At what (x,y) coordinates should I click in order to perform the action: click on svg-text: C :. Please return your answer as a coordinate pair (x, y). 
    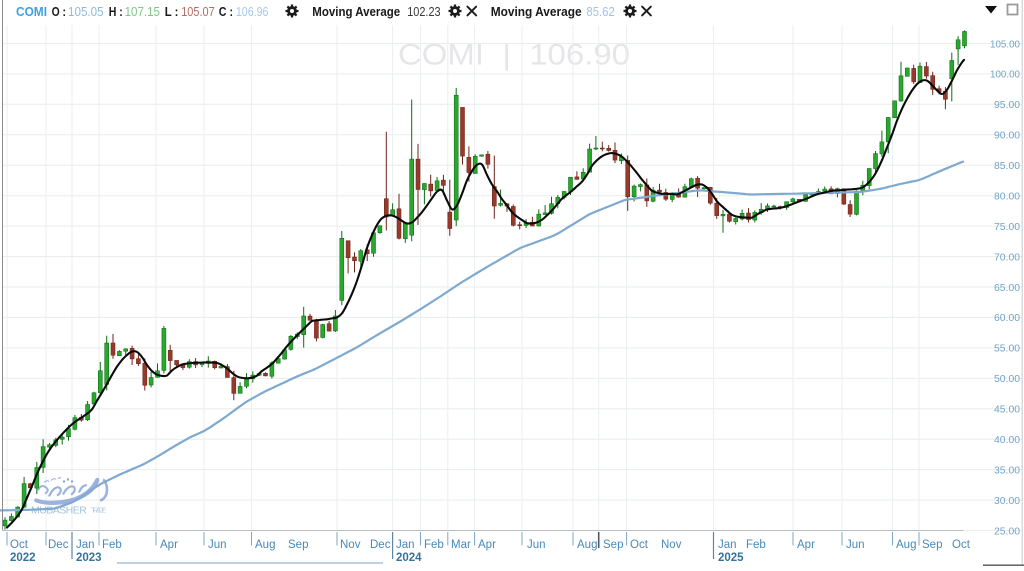
    Looking at the image, I should click on (226, 11).